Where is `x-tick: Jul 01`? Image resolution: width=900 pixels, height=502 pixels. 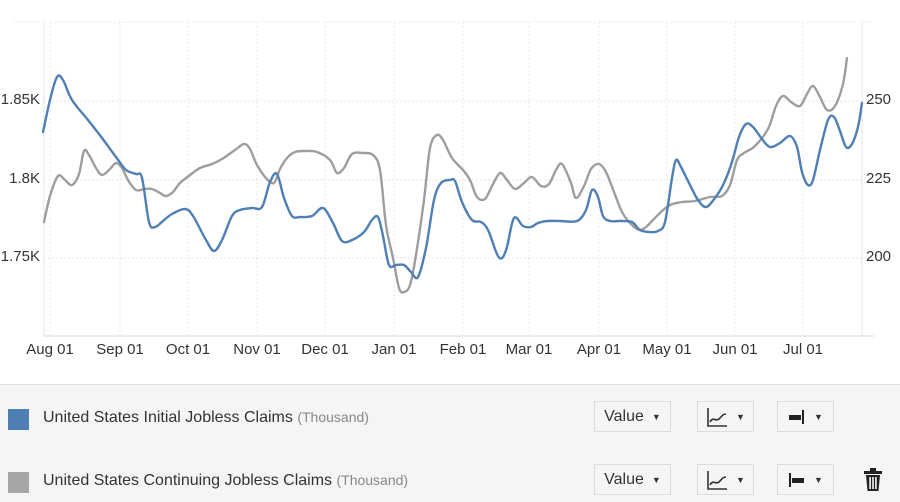 x-tick: Jul 01 is located at coordinates (803, 349).